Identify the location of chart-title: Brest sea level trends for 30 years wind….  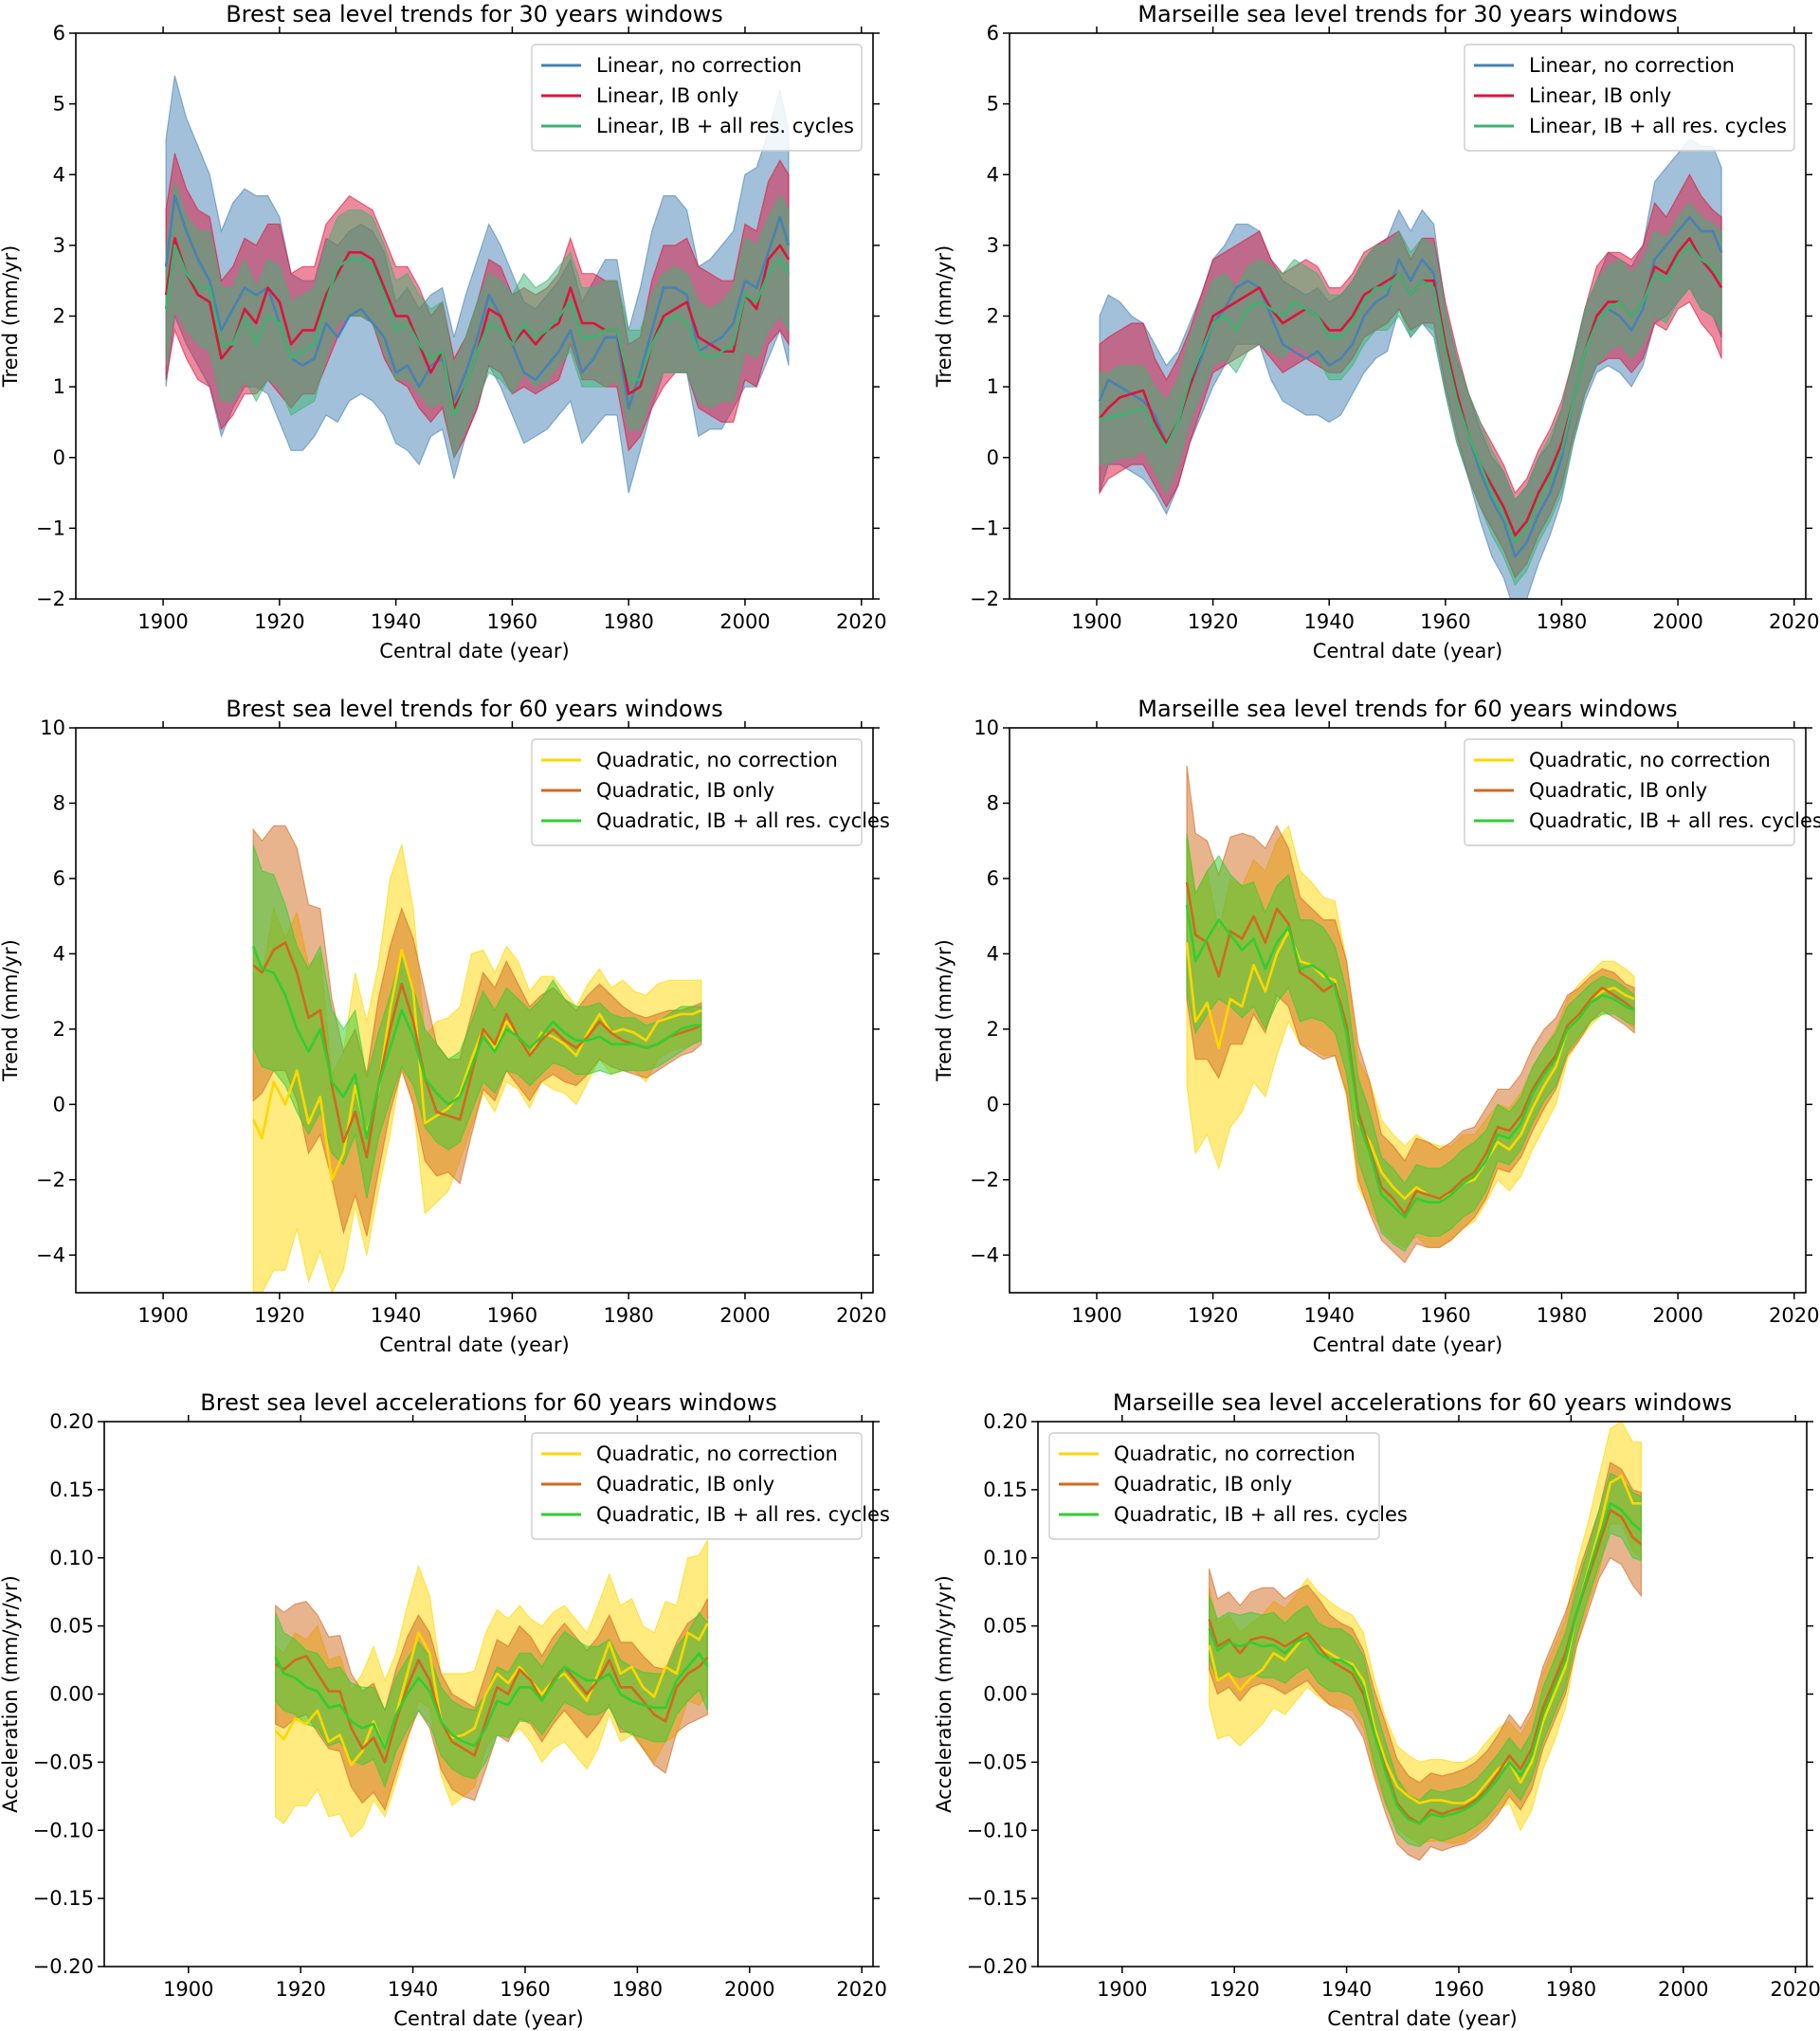
(474, 14).